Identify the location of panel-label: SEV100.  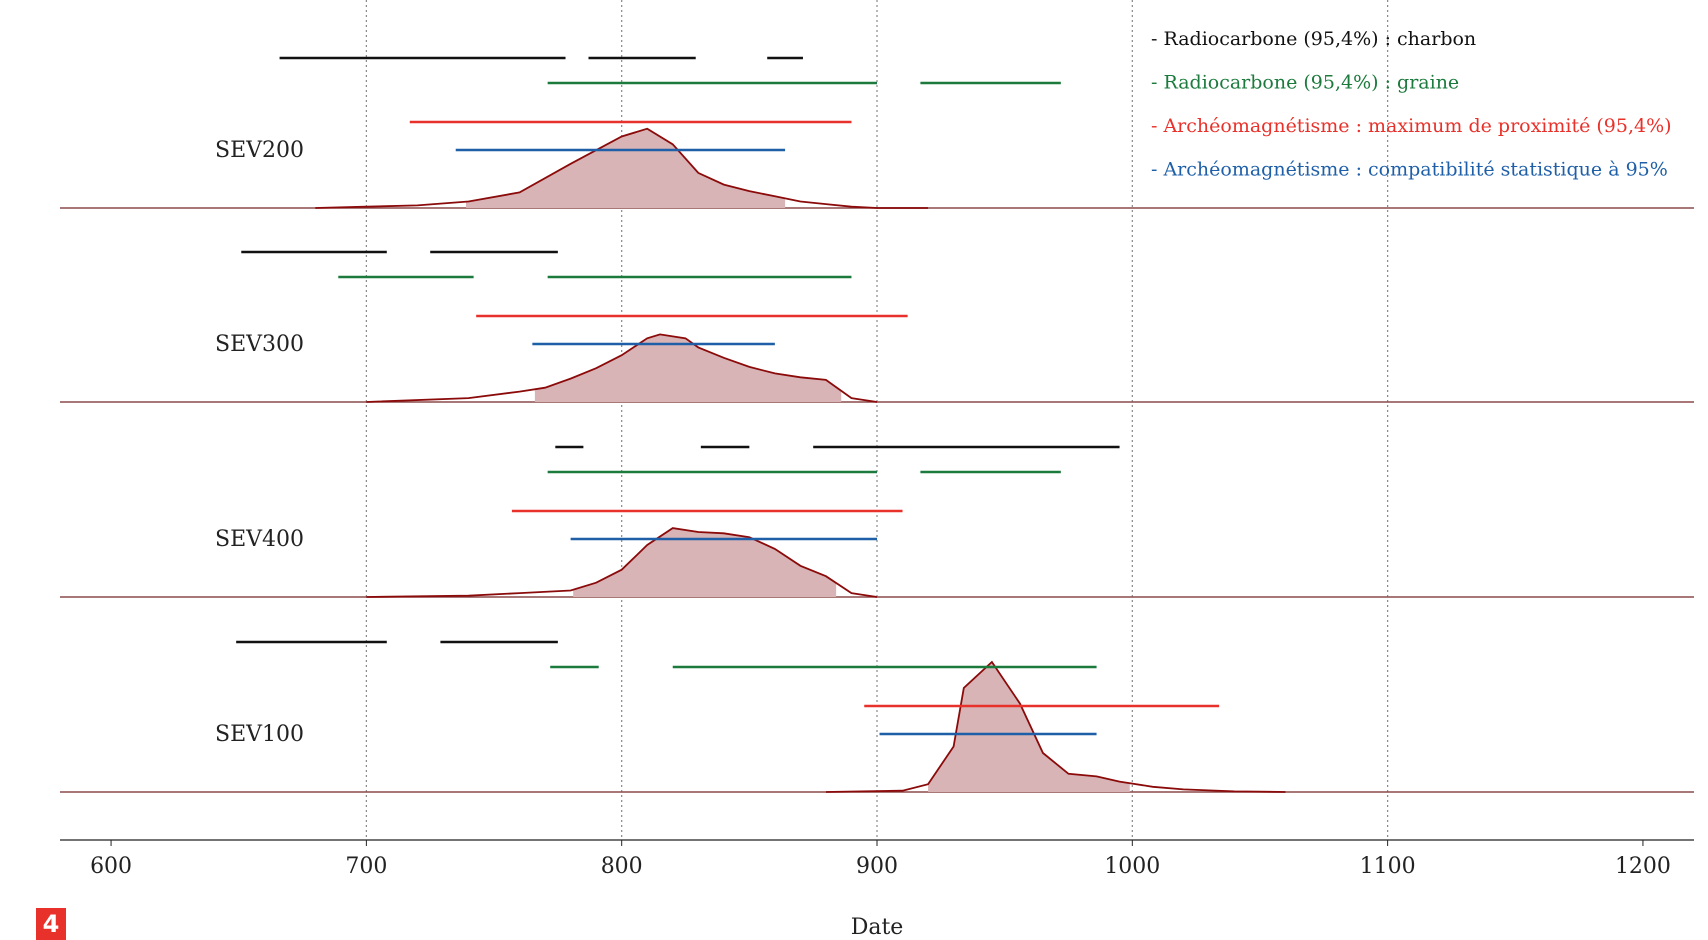
(259, 734).